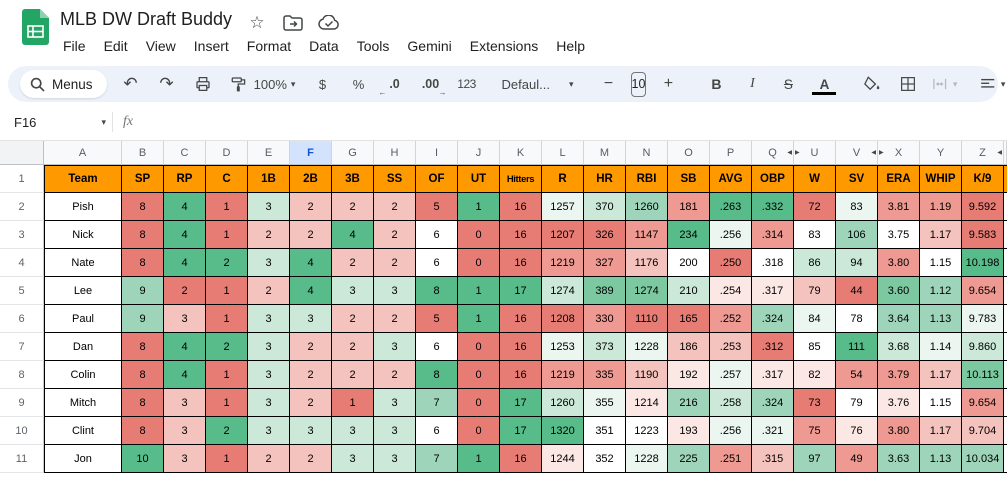 The width and height of the screenshot is (1007, 477). What do you see at coordinates (857, 291) in the screenshot?
I see `cell: 44` at bounding box center [857, 291].